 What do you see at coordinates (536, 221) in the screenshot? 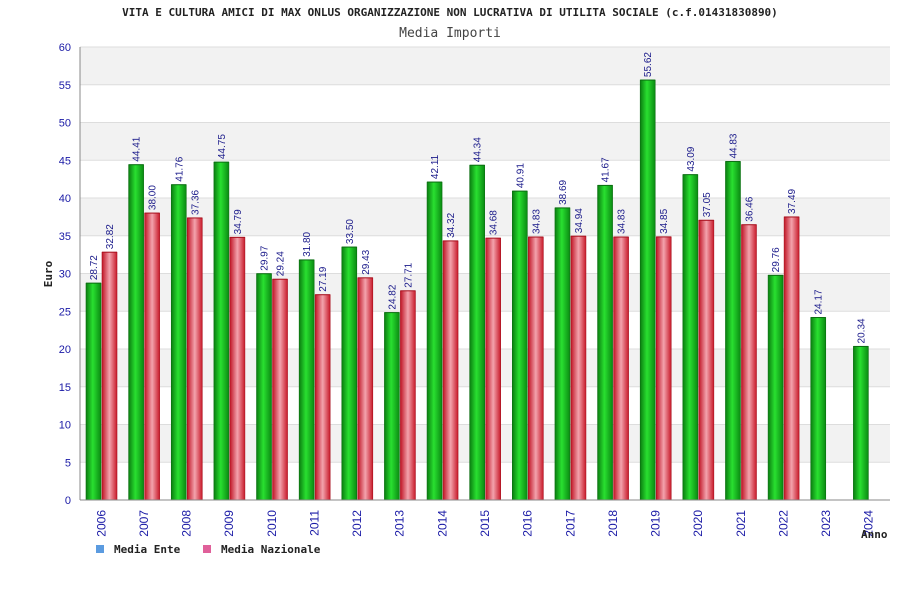
I see `data-label-media-nazionale-2016: 34.83` at bounding box center [536, 221].